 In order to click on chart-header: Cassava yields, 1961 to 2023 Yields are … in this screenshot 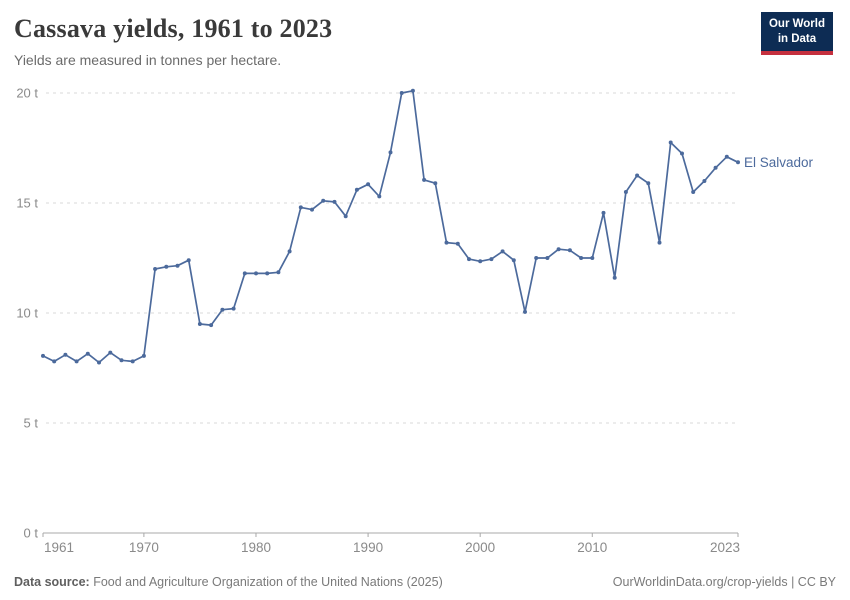, I will do `click(173, 41)`.